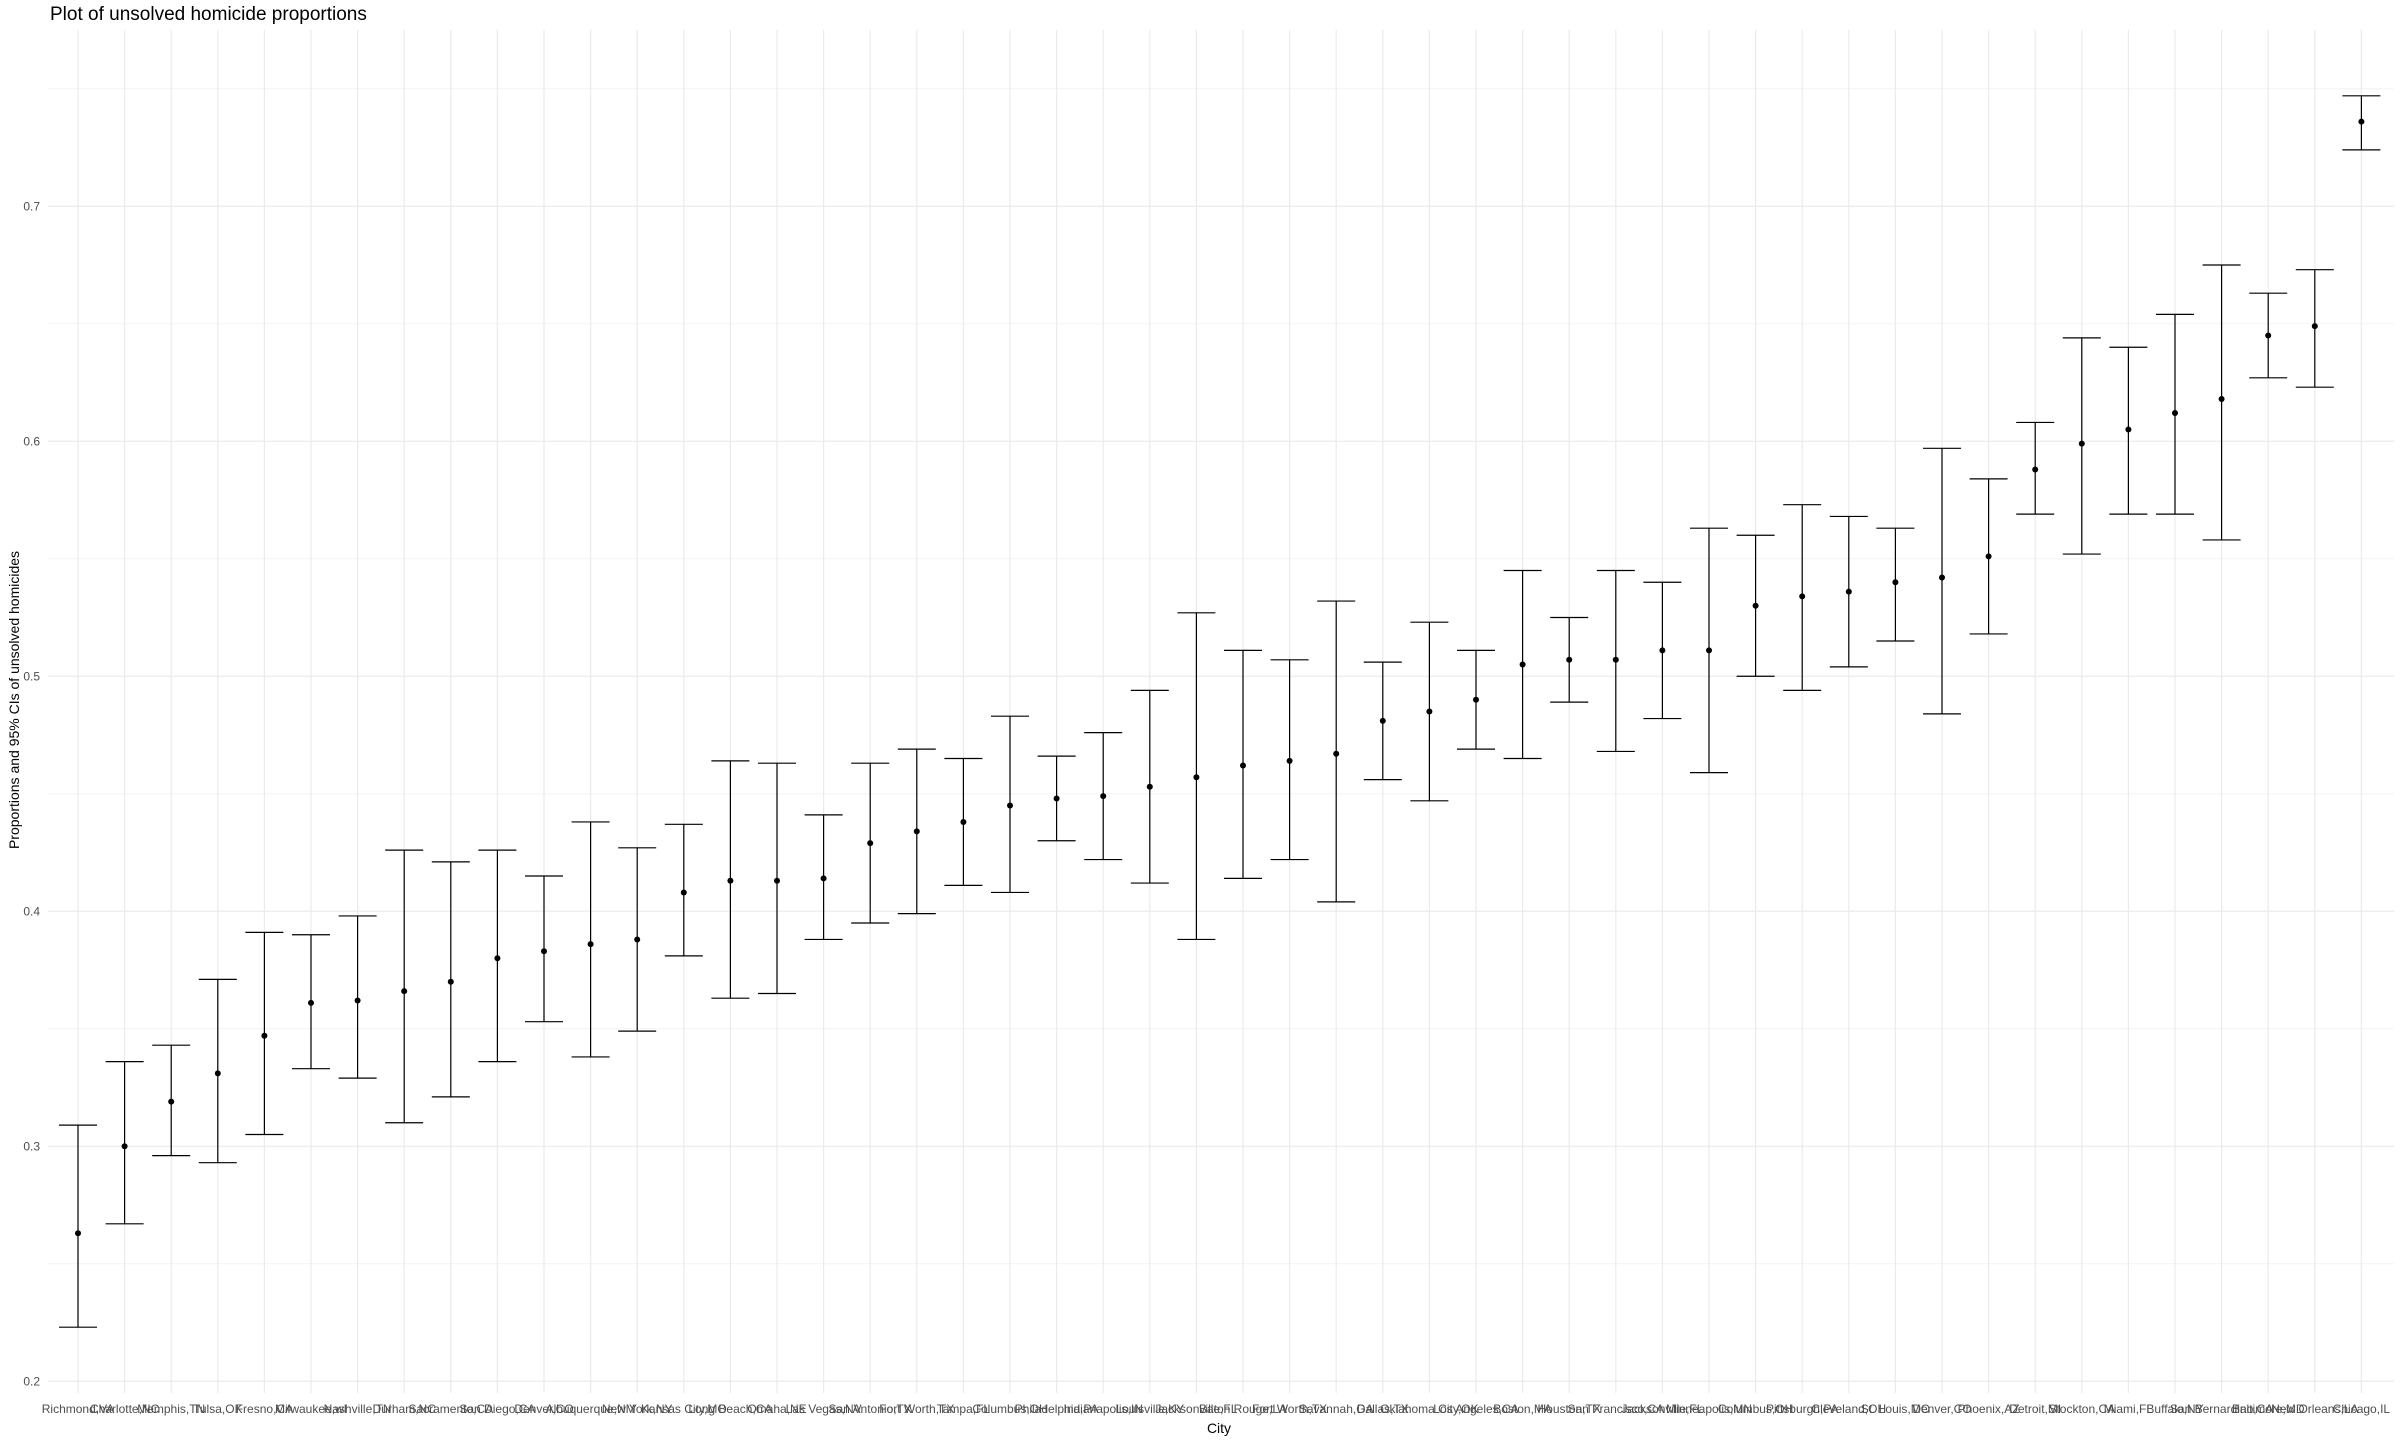  I want to click on x-tick-label: Pittsburgh,PA, so click(1802, 1409).